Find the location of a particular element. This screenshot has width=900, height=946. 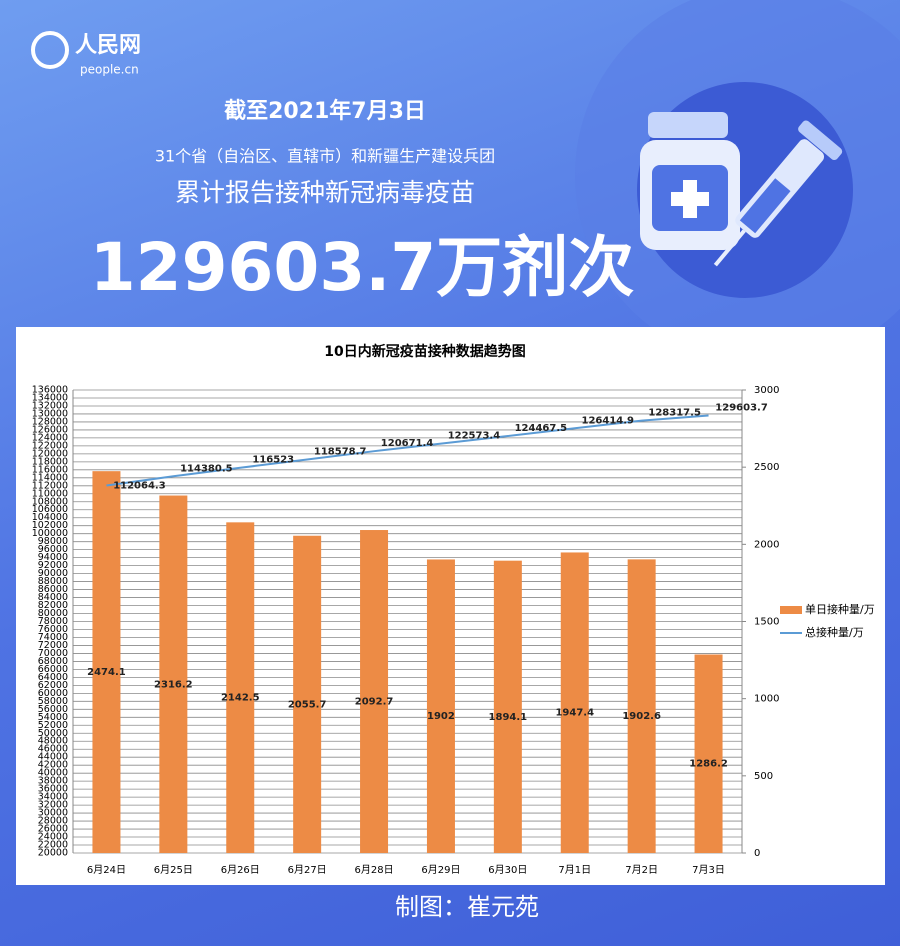

y-tick-label: 90000 is located at coordinates (53, 573).